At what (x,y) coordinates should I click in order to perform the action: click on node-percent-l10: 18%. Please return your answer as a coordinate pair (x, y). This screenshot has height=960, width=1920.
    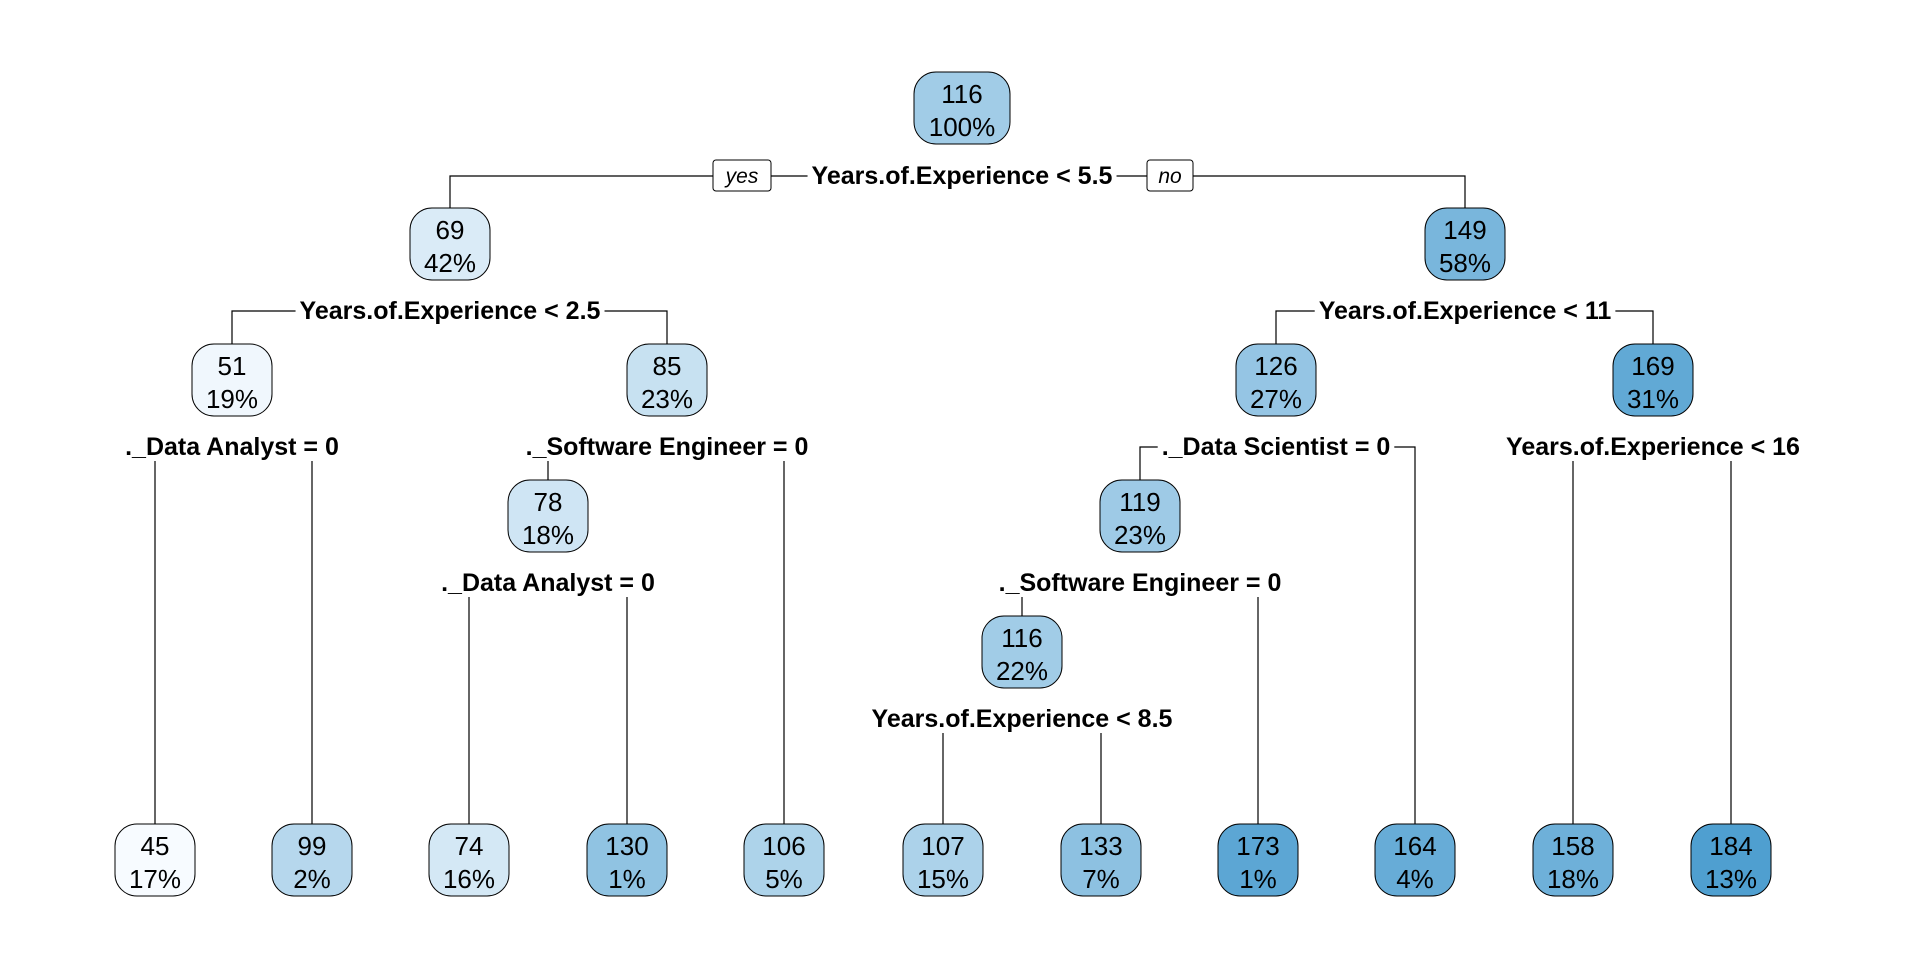
    Looking at the image, I should click on (1573, 879).